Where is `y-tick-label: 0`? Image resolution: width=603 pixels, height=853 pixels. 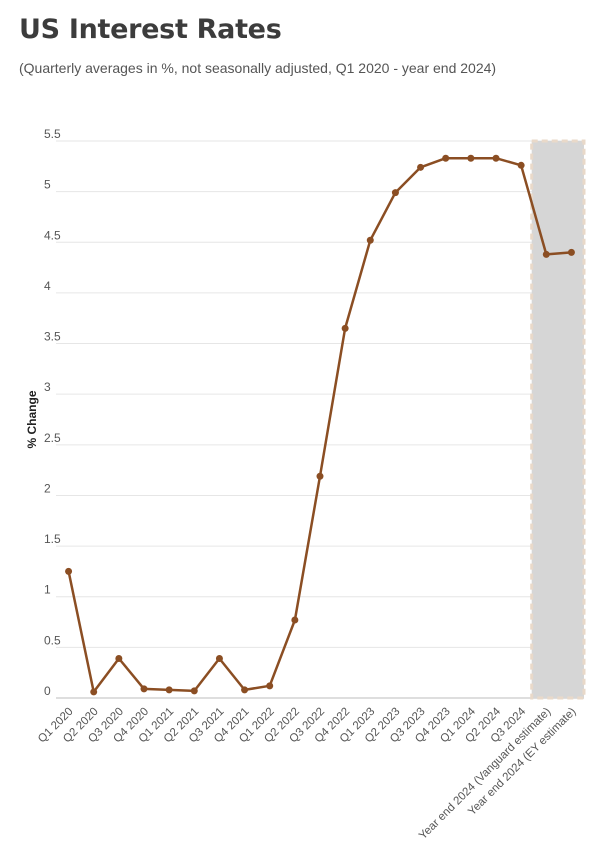
y-tick-label: 0 is located at coordinates (47, 691).